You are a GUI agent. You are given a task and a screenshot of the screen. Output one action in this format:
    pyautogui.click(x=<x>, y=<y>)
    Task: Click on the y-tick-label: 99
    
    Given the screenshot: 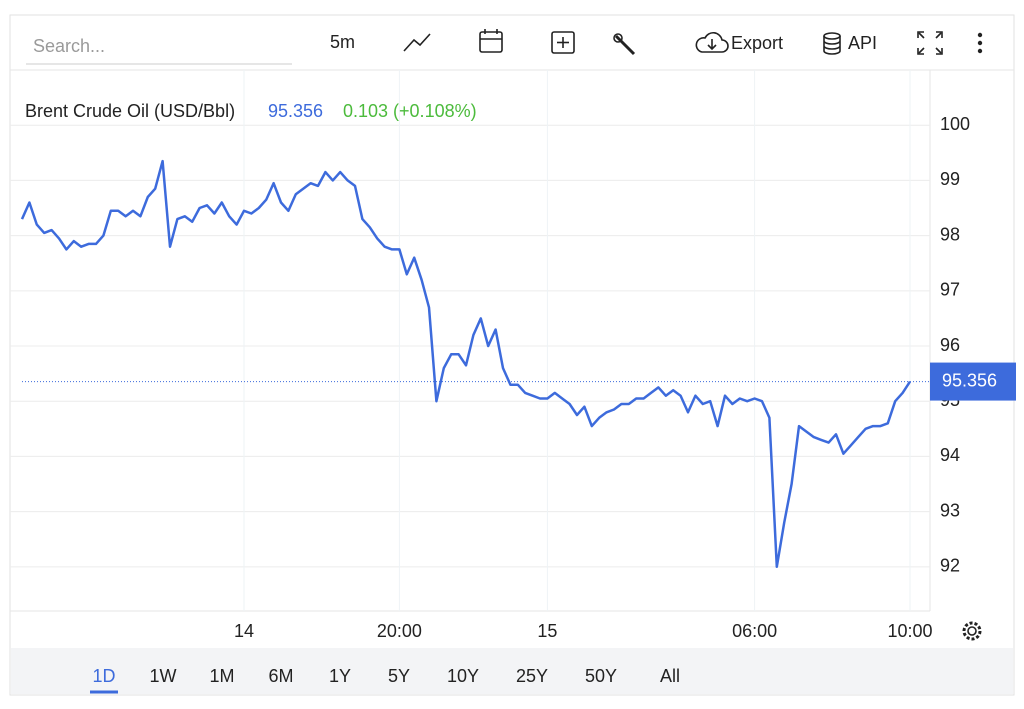 What is the action you would take?
    pyautogui.click(x=950, y=179)
    